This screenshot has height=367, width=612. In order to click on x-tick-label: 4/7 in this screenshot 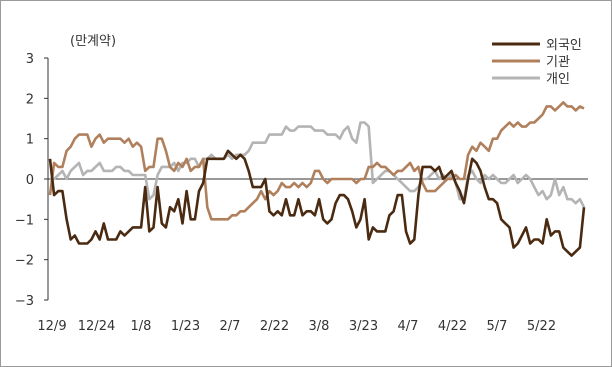, I will do `click(408, 326)`.